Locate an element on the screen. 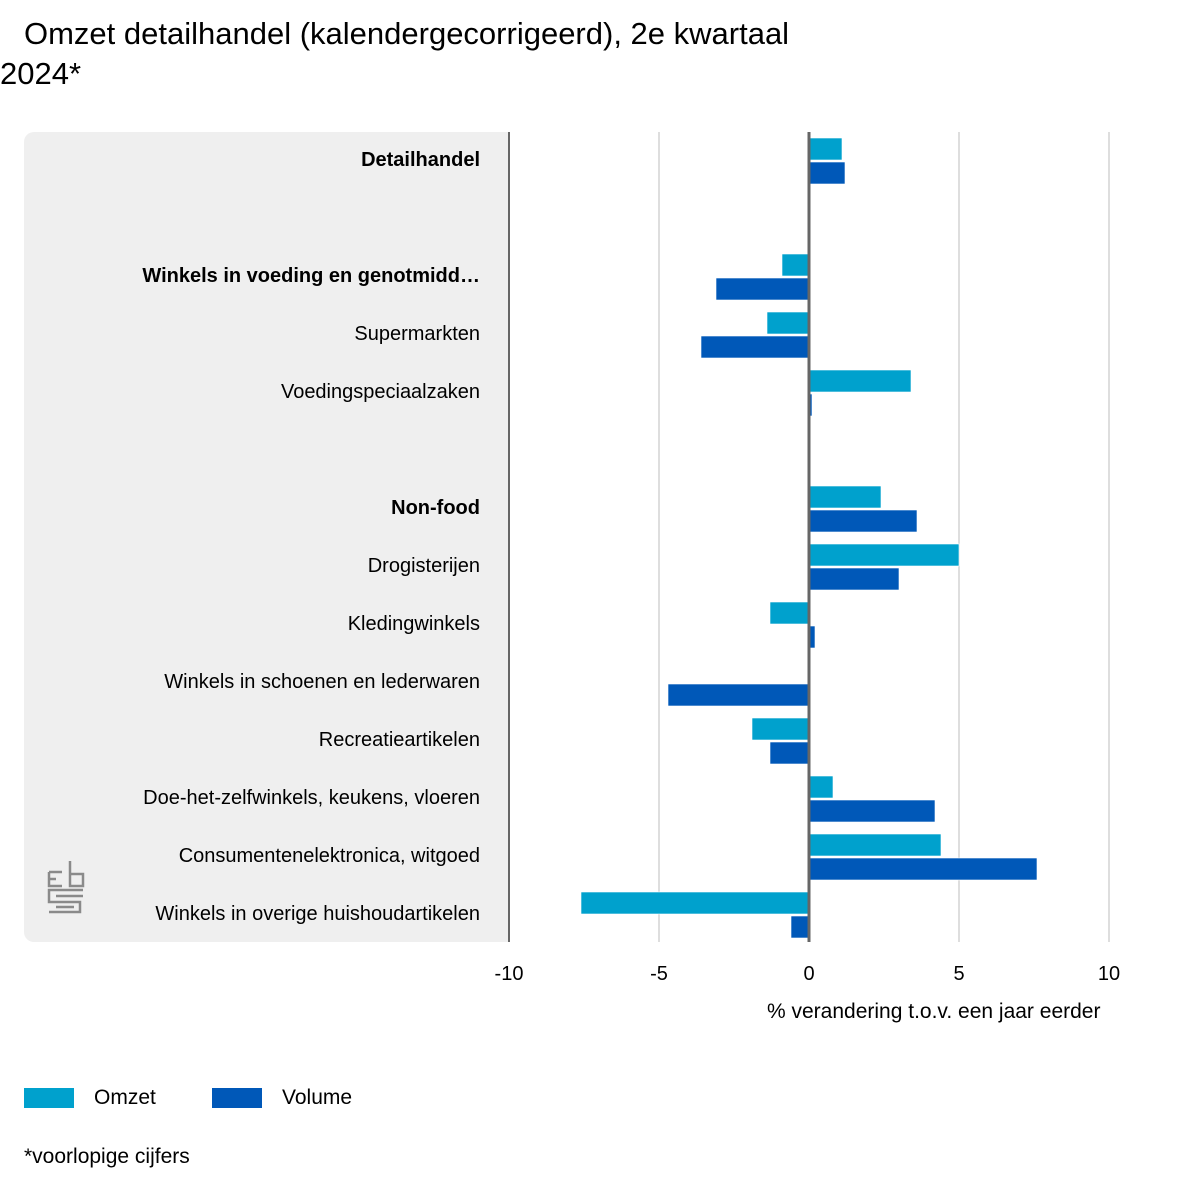 The width and height of the screenshot is (1200, 1200). legend-swatch-omzet is located at coordinates (49, 1098).